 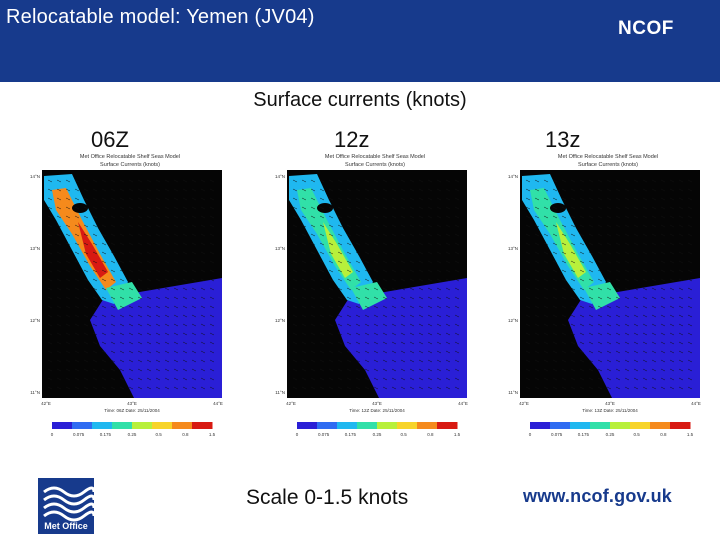 What do you see at coordinates (598, 496) in the screenshot?
I see `website-link: www.ncof.gov.uk` at bounding box center [598, 496].